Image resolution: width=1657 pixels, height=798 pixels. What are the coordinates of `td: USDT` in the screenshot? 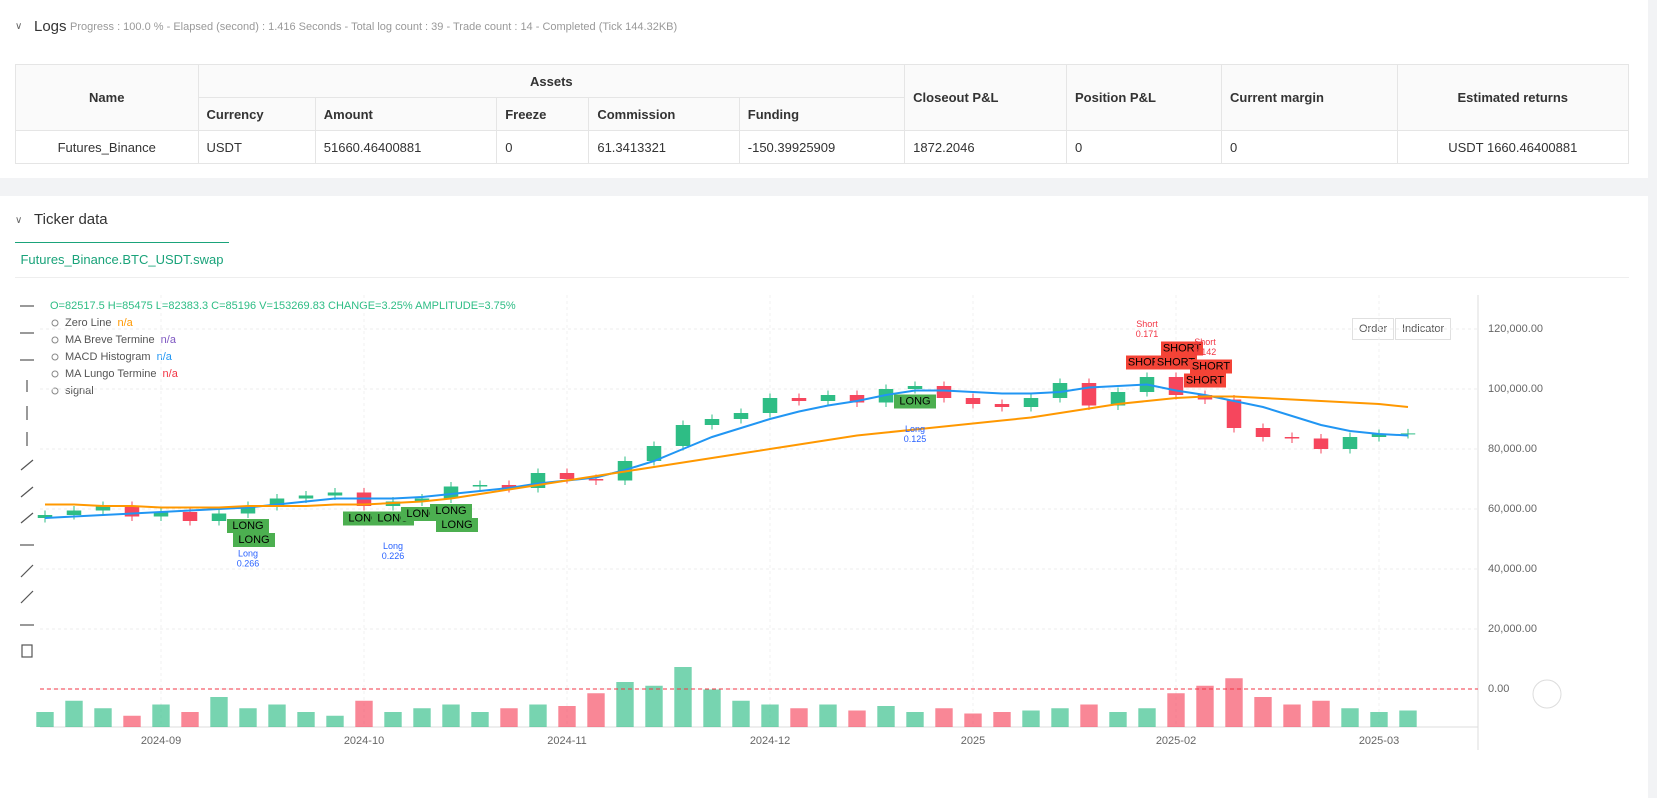 It's located at (256, 147).